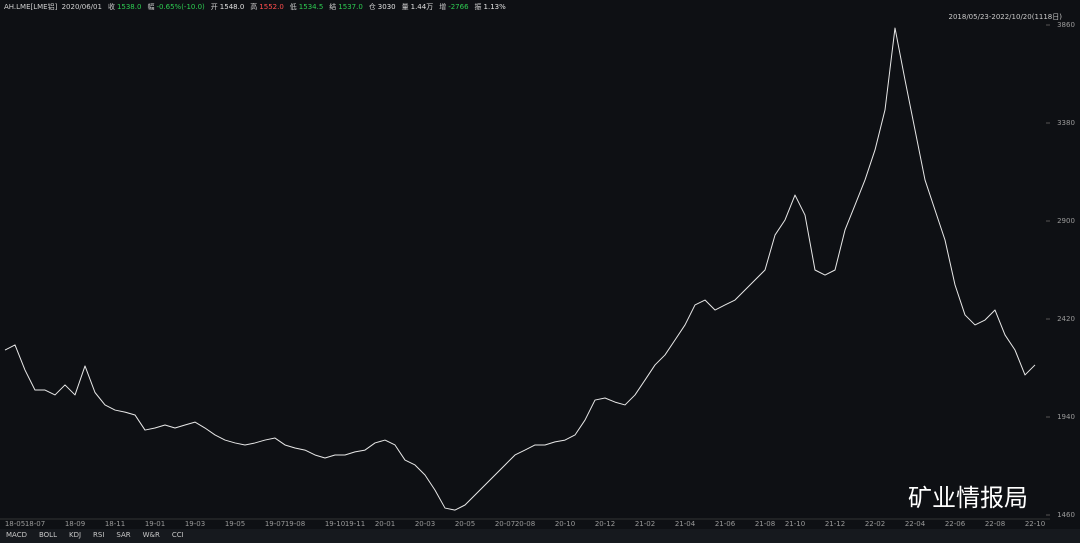 The height and width of the screenshot is (543, 1080). I want to click on x-tick-label: 18-09, so click(75, 524).